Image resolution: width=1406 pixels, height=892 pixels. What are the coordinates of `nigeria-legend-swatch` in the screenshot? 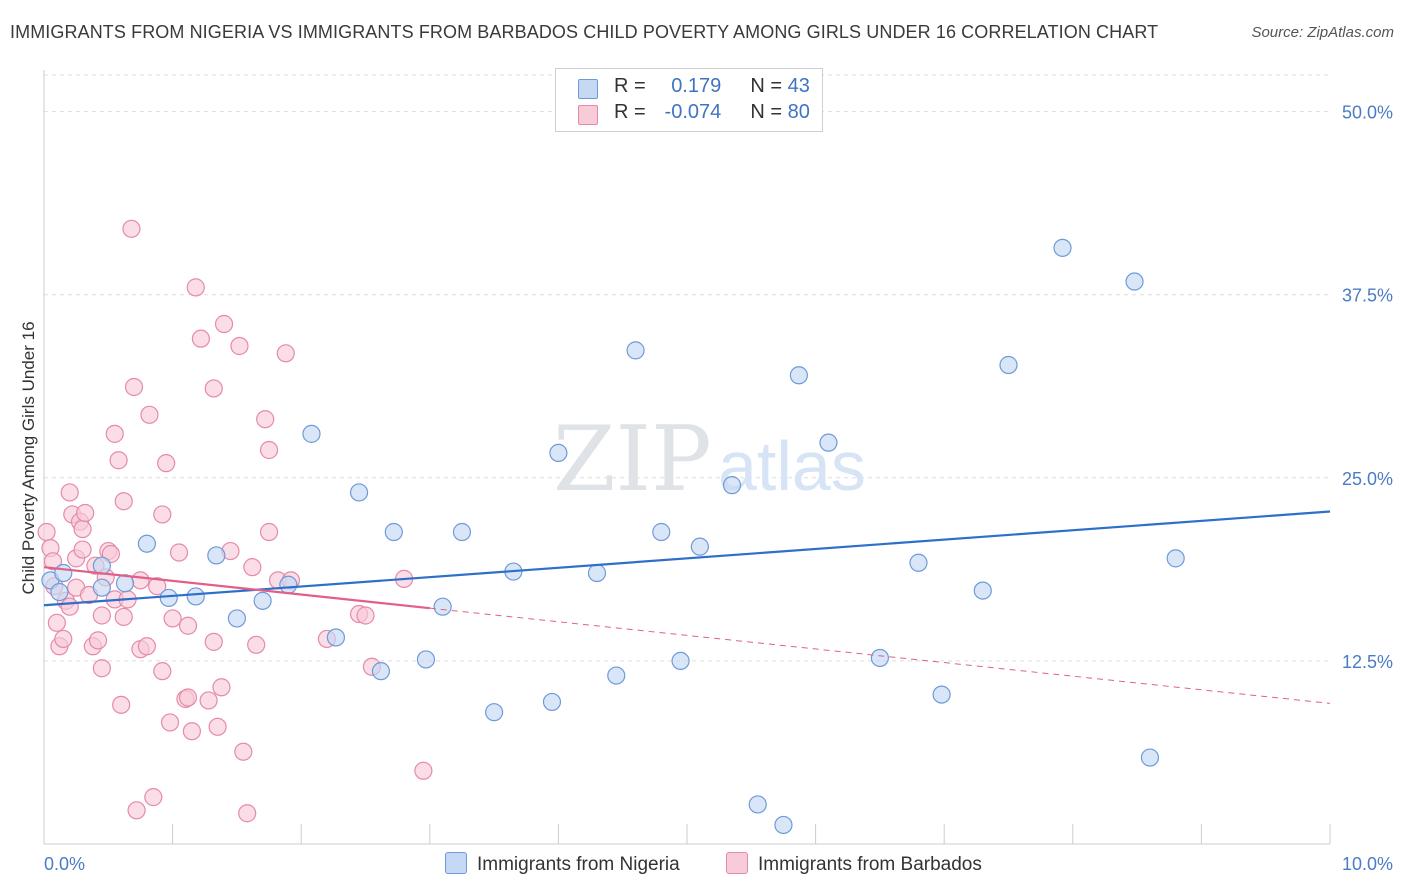 It's located at (456, 863).